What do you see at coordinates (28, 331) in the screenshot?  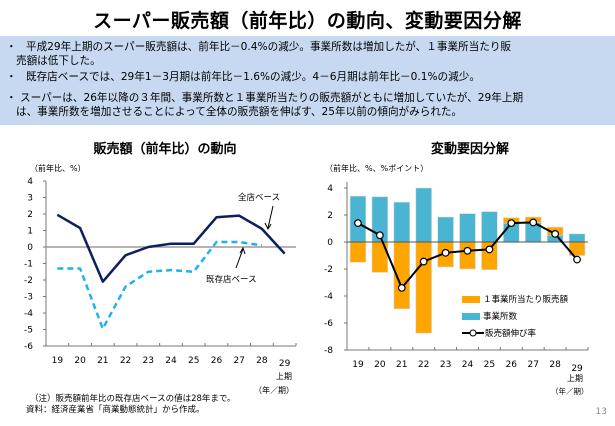 I see `y-tick-label: -5` at bounding box center [28, 331].